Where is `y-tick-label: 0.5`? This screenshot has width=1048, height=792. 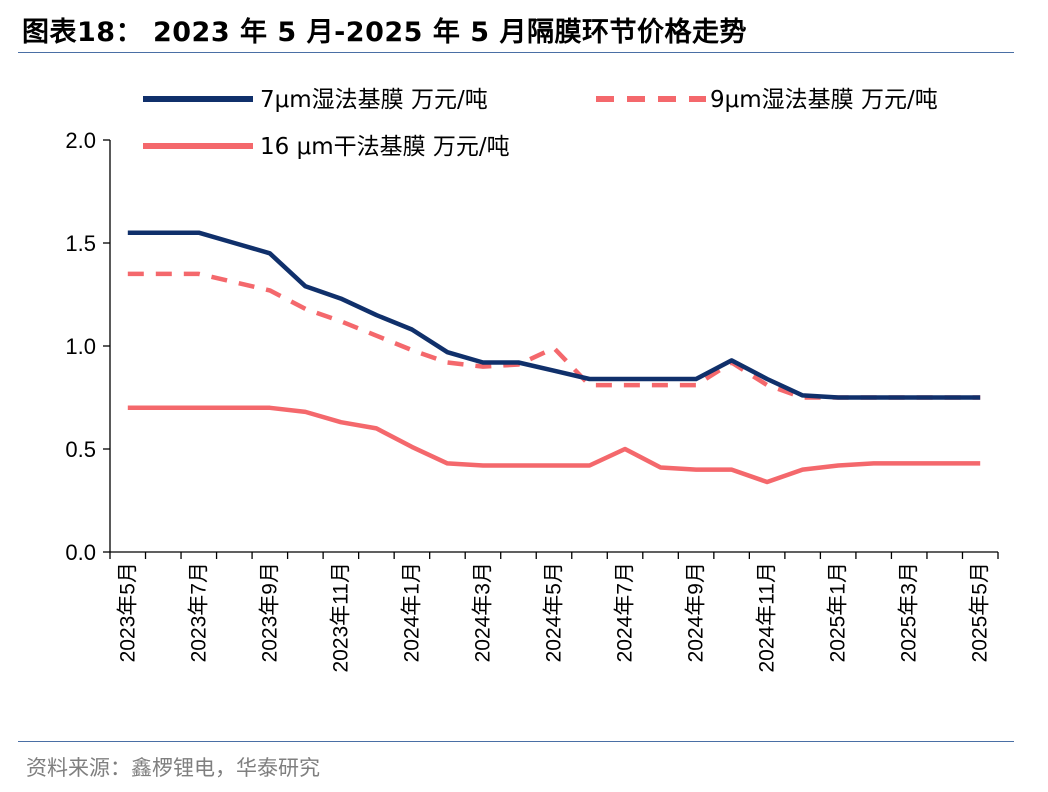 y-tick-label: 0.5 is located at coordinates (80, 449).